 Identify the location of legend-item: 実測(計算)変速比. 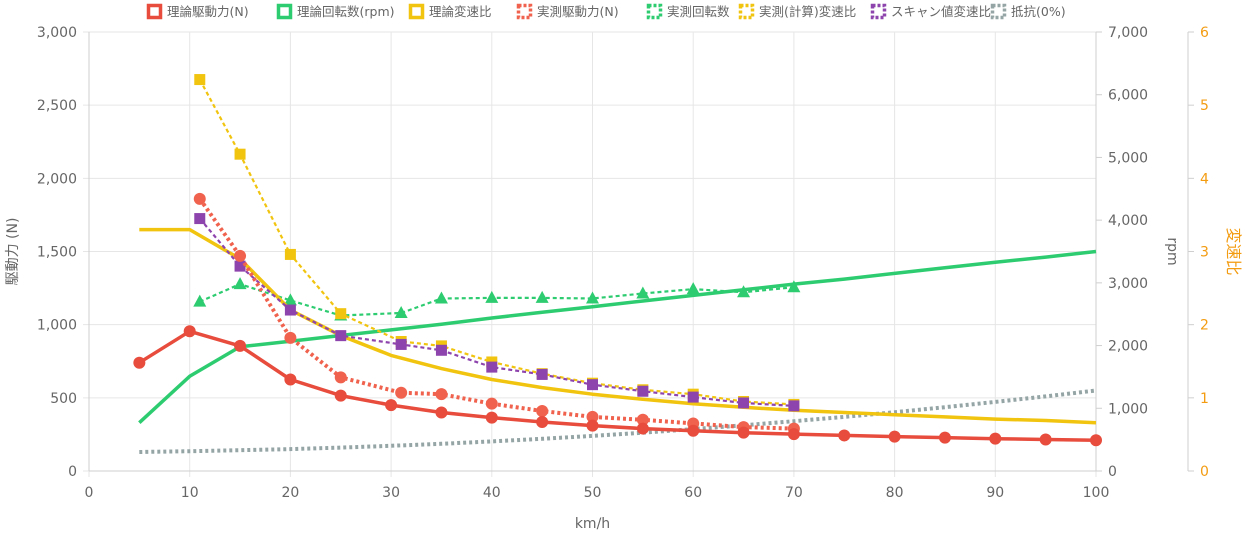
(797, 11).